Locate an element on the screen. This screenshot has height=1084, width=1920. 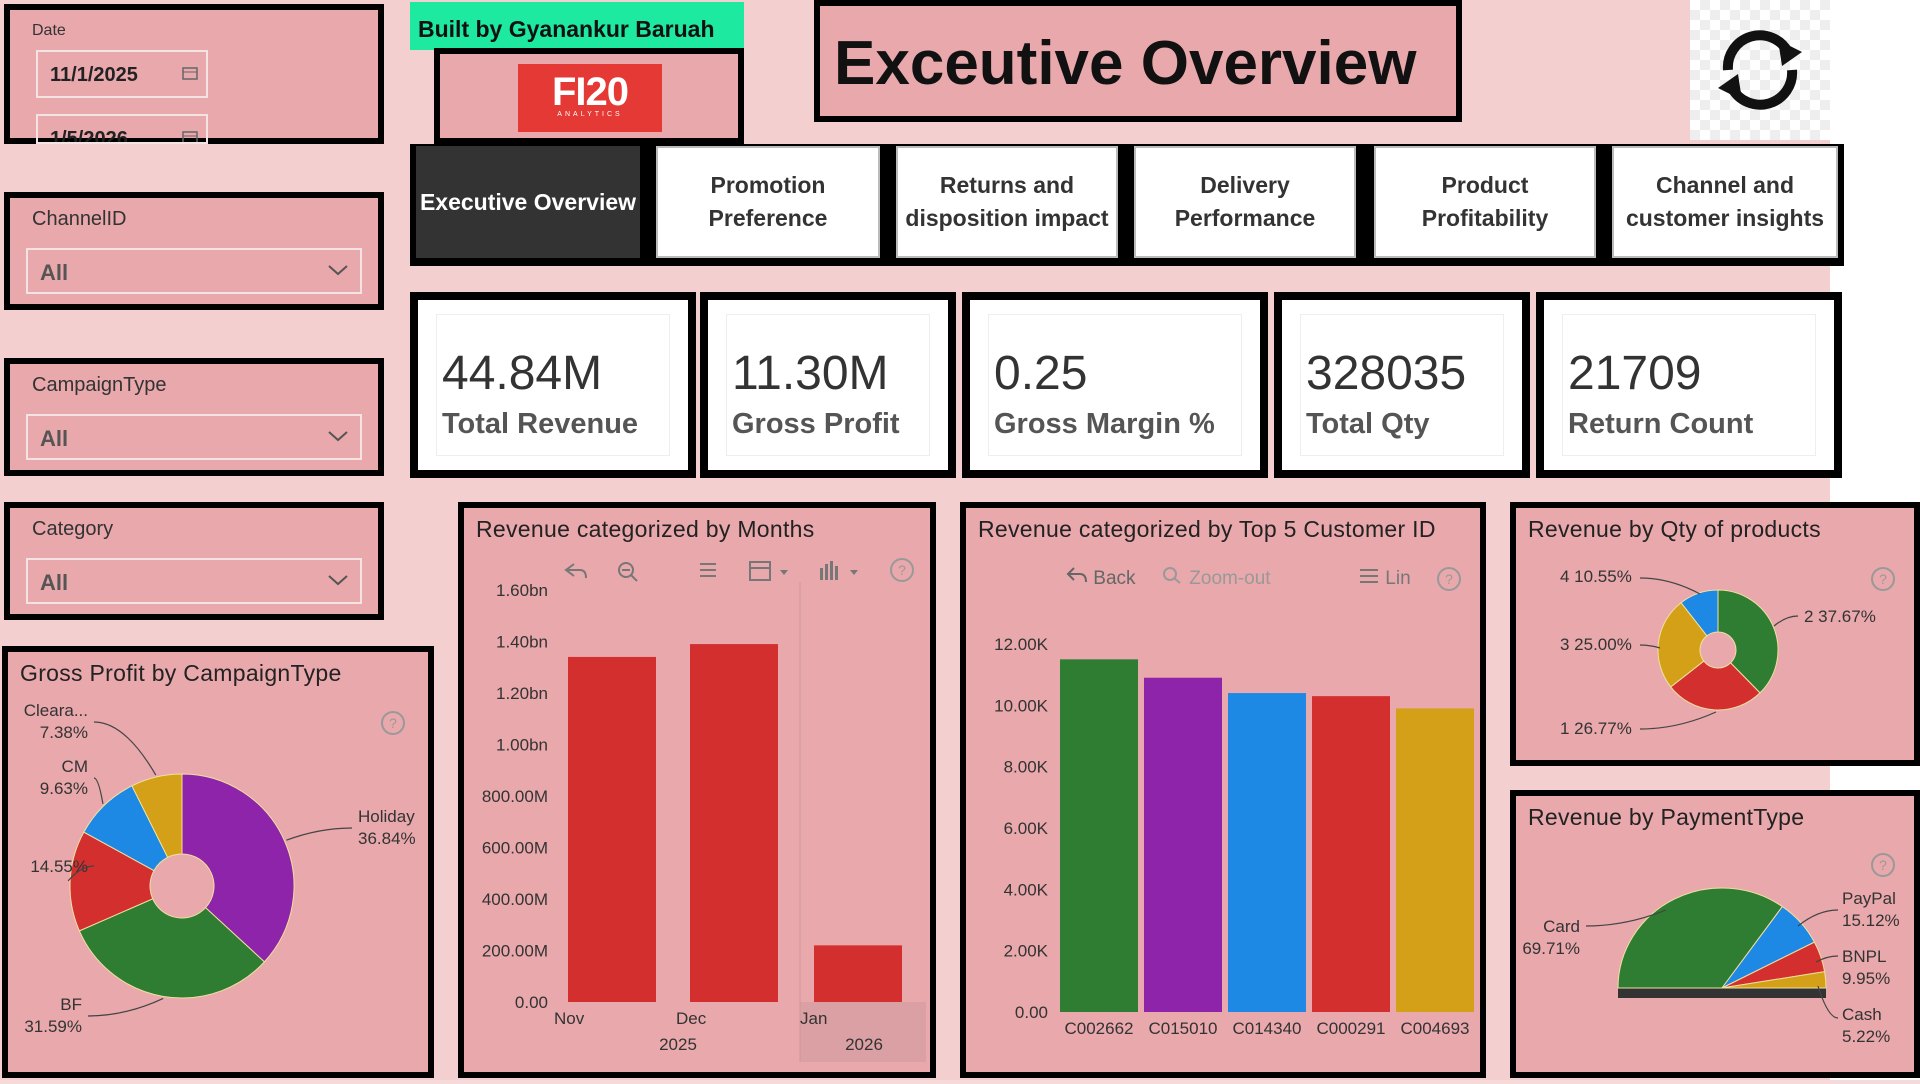
campaign-value: All is located at coordinates (54, 438).